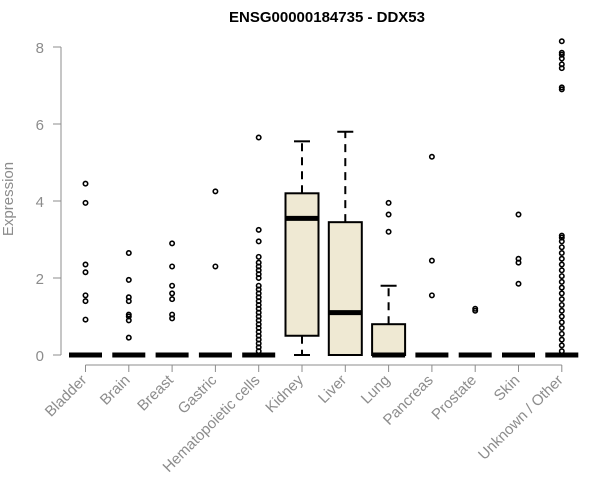 Image resolution: width=600 pixels, height=500 pixels. Describe the element at coordinates (507, 388) in the screenshot. I see `x-tick-label-10: Skin` at that location.